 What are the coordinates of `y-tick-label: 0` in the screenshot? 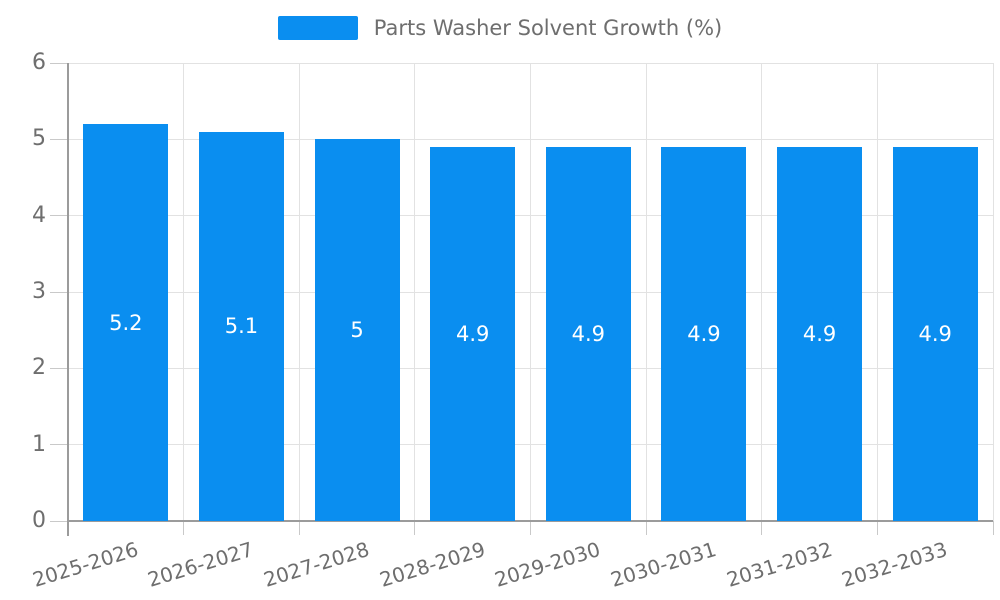 It's located at (39, 520).